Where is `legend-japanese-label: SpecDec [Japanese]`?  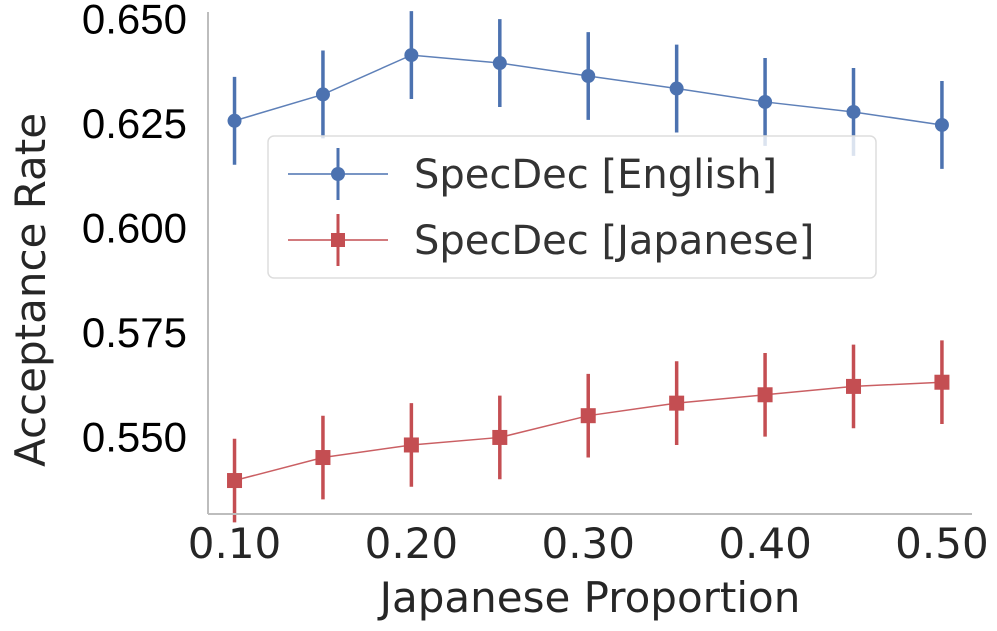
legend-japanese-label: SpecDec [Japanese] is located at coordinates (614, 241).